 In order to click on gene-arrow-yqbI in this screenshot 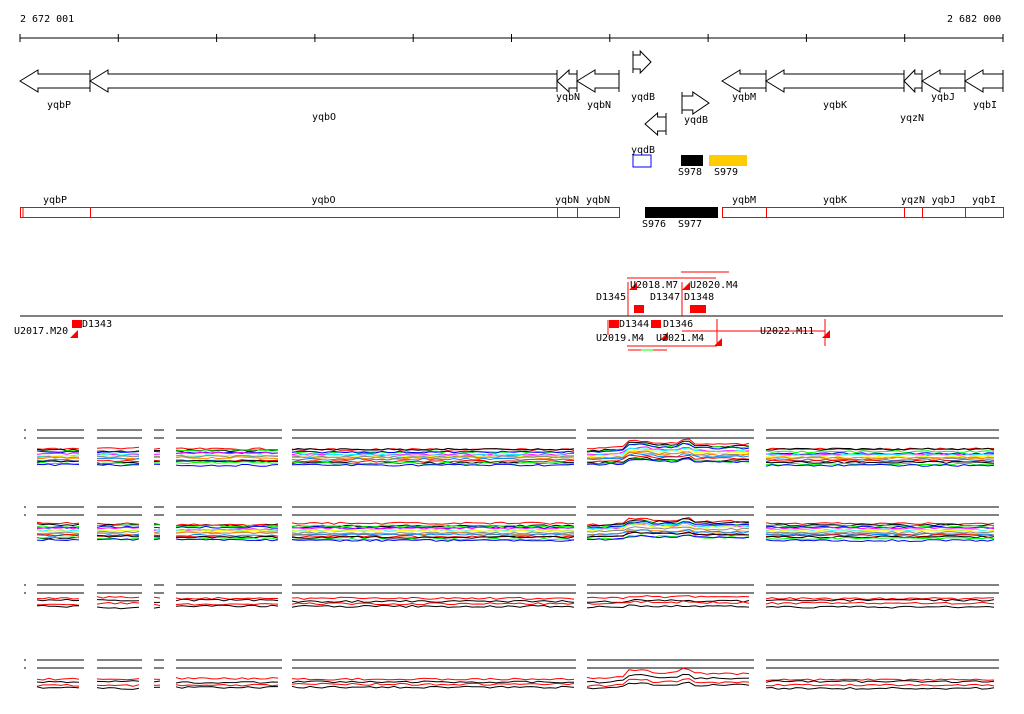, I will do `click(984, 81)`.